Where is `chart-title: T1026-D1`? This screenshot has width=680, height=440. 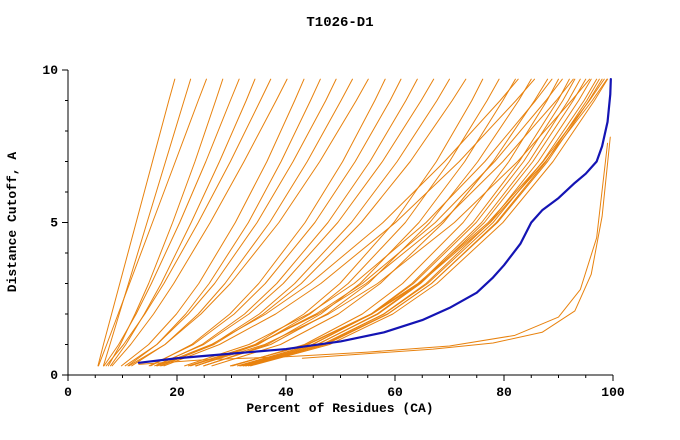 chart-title: T1026-D1 is located at coordinates (339, 23).